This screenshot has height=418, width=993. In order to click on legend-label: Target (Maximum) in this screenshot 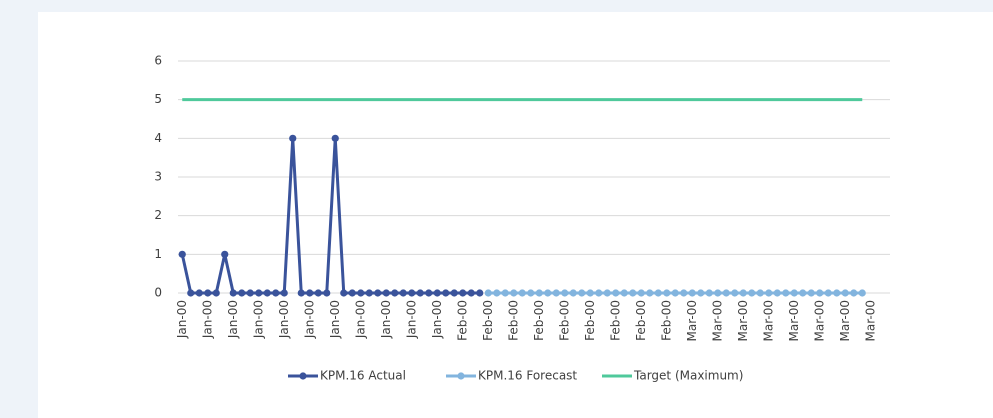, I will do `click(688, 376)`.